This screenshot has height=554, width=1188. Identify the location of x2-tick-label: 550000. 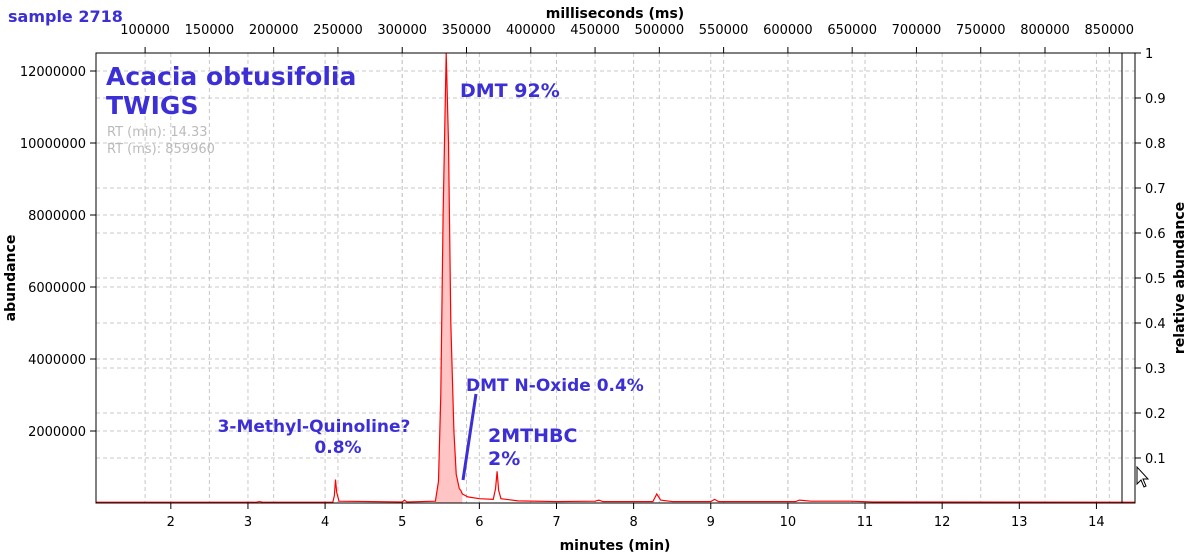
(724, 30).